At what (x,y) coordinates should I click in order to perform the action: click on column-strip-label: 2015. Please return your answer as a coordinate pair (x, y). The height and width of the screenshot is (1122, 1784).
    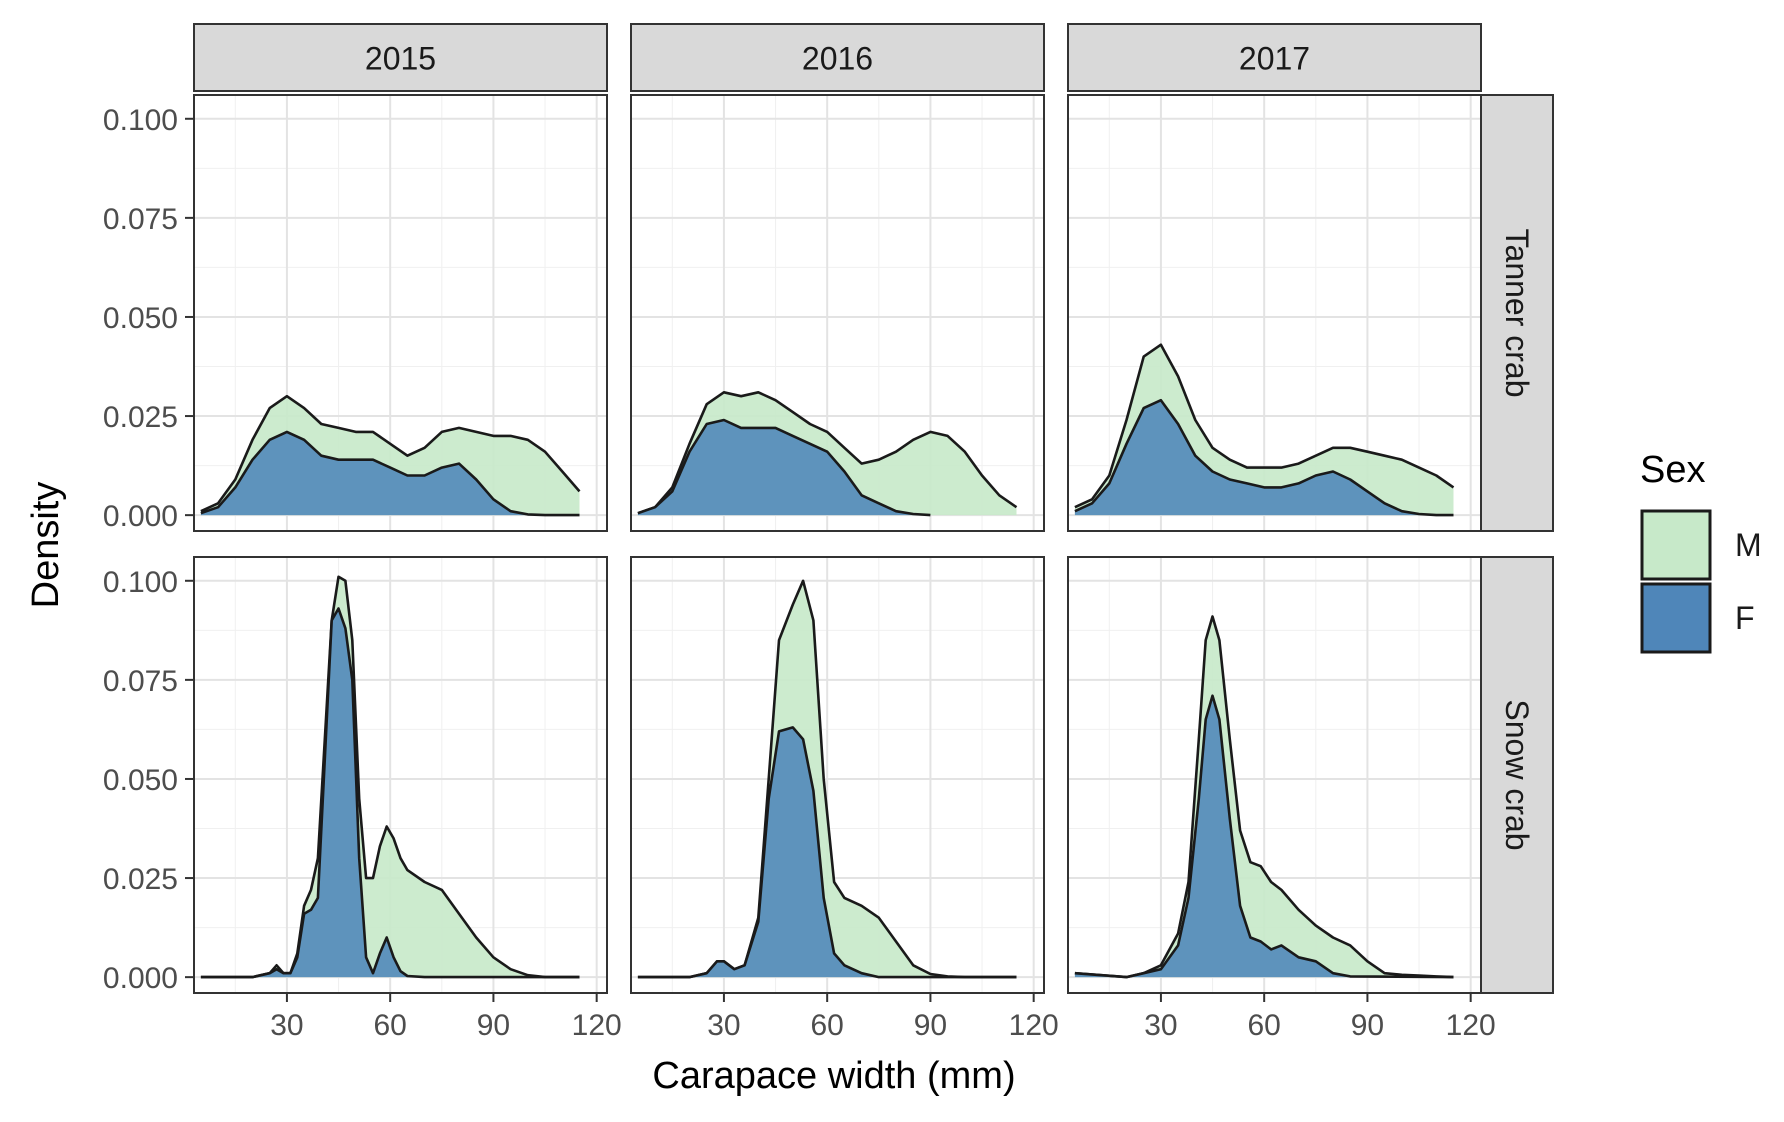
    Looking at the image, I should click on (400, 59).